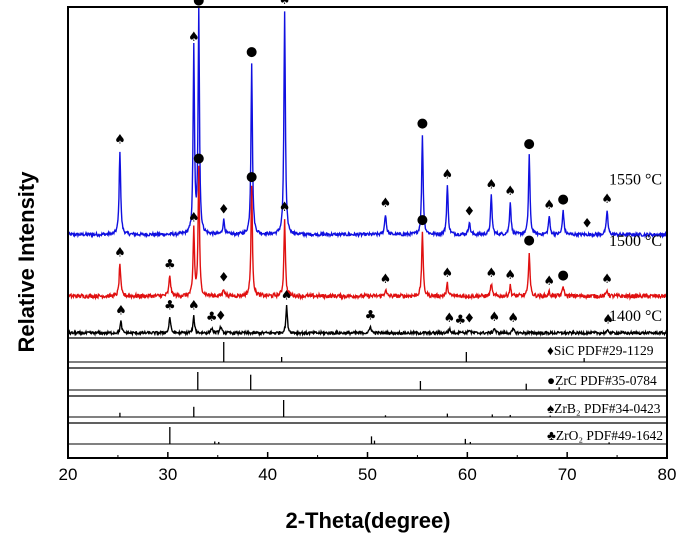  Describe the element at coordinates (551, 435) in the screenshot. I see `reference-symbol: ♣` at that location.